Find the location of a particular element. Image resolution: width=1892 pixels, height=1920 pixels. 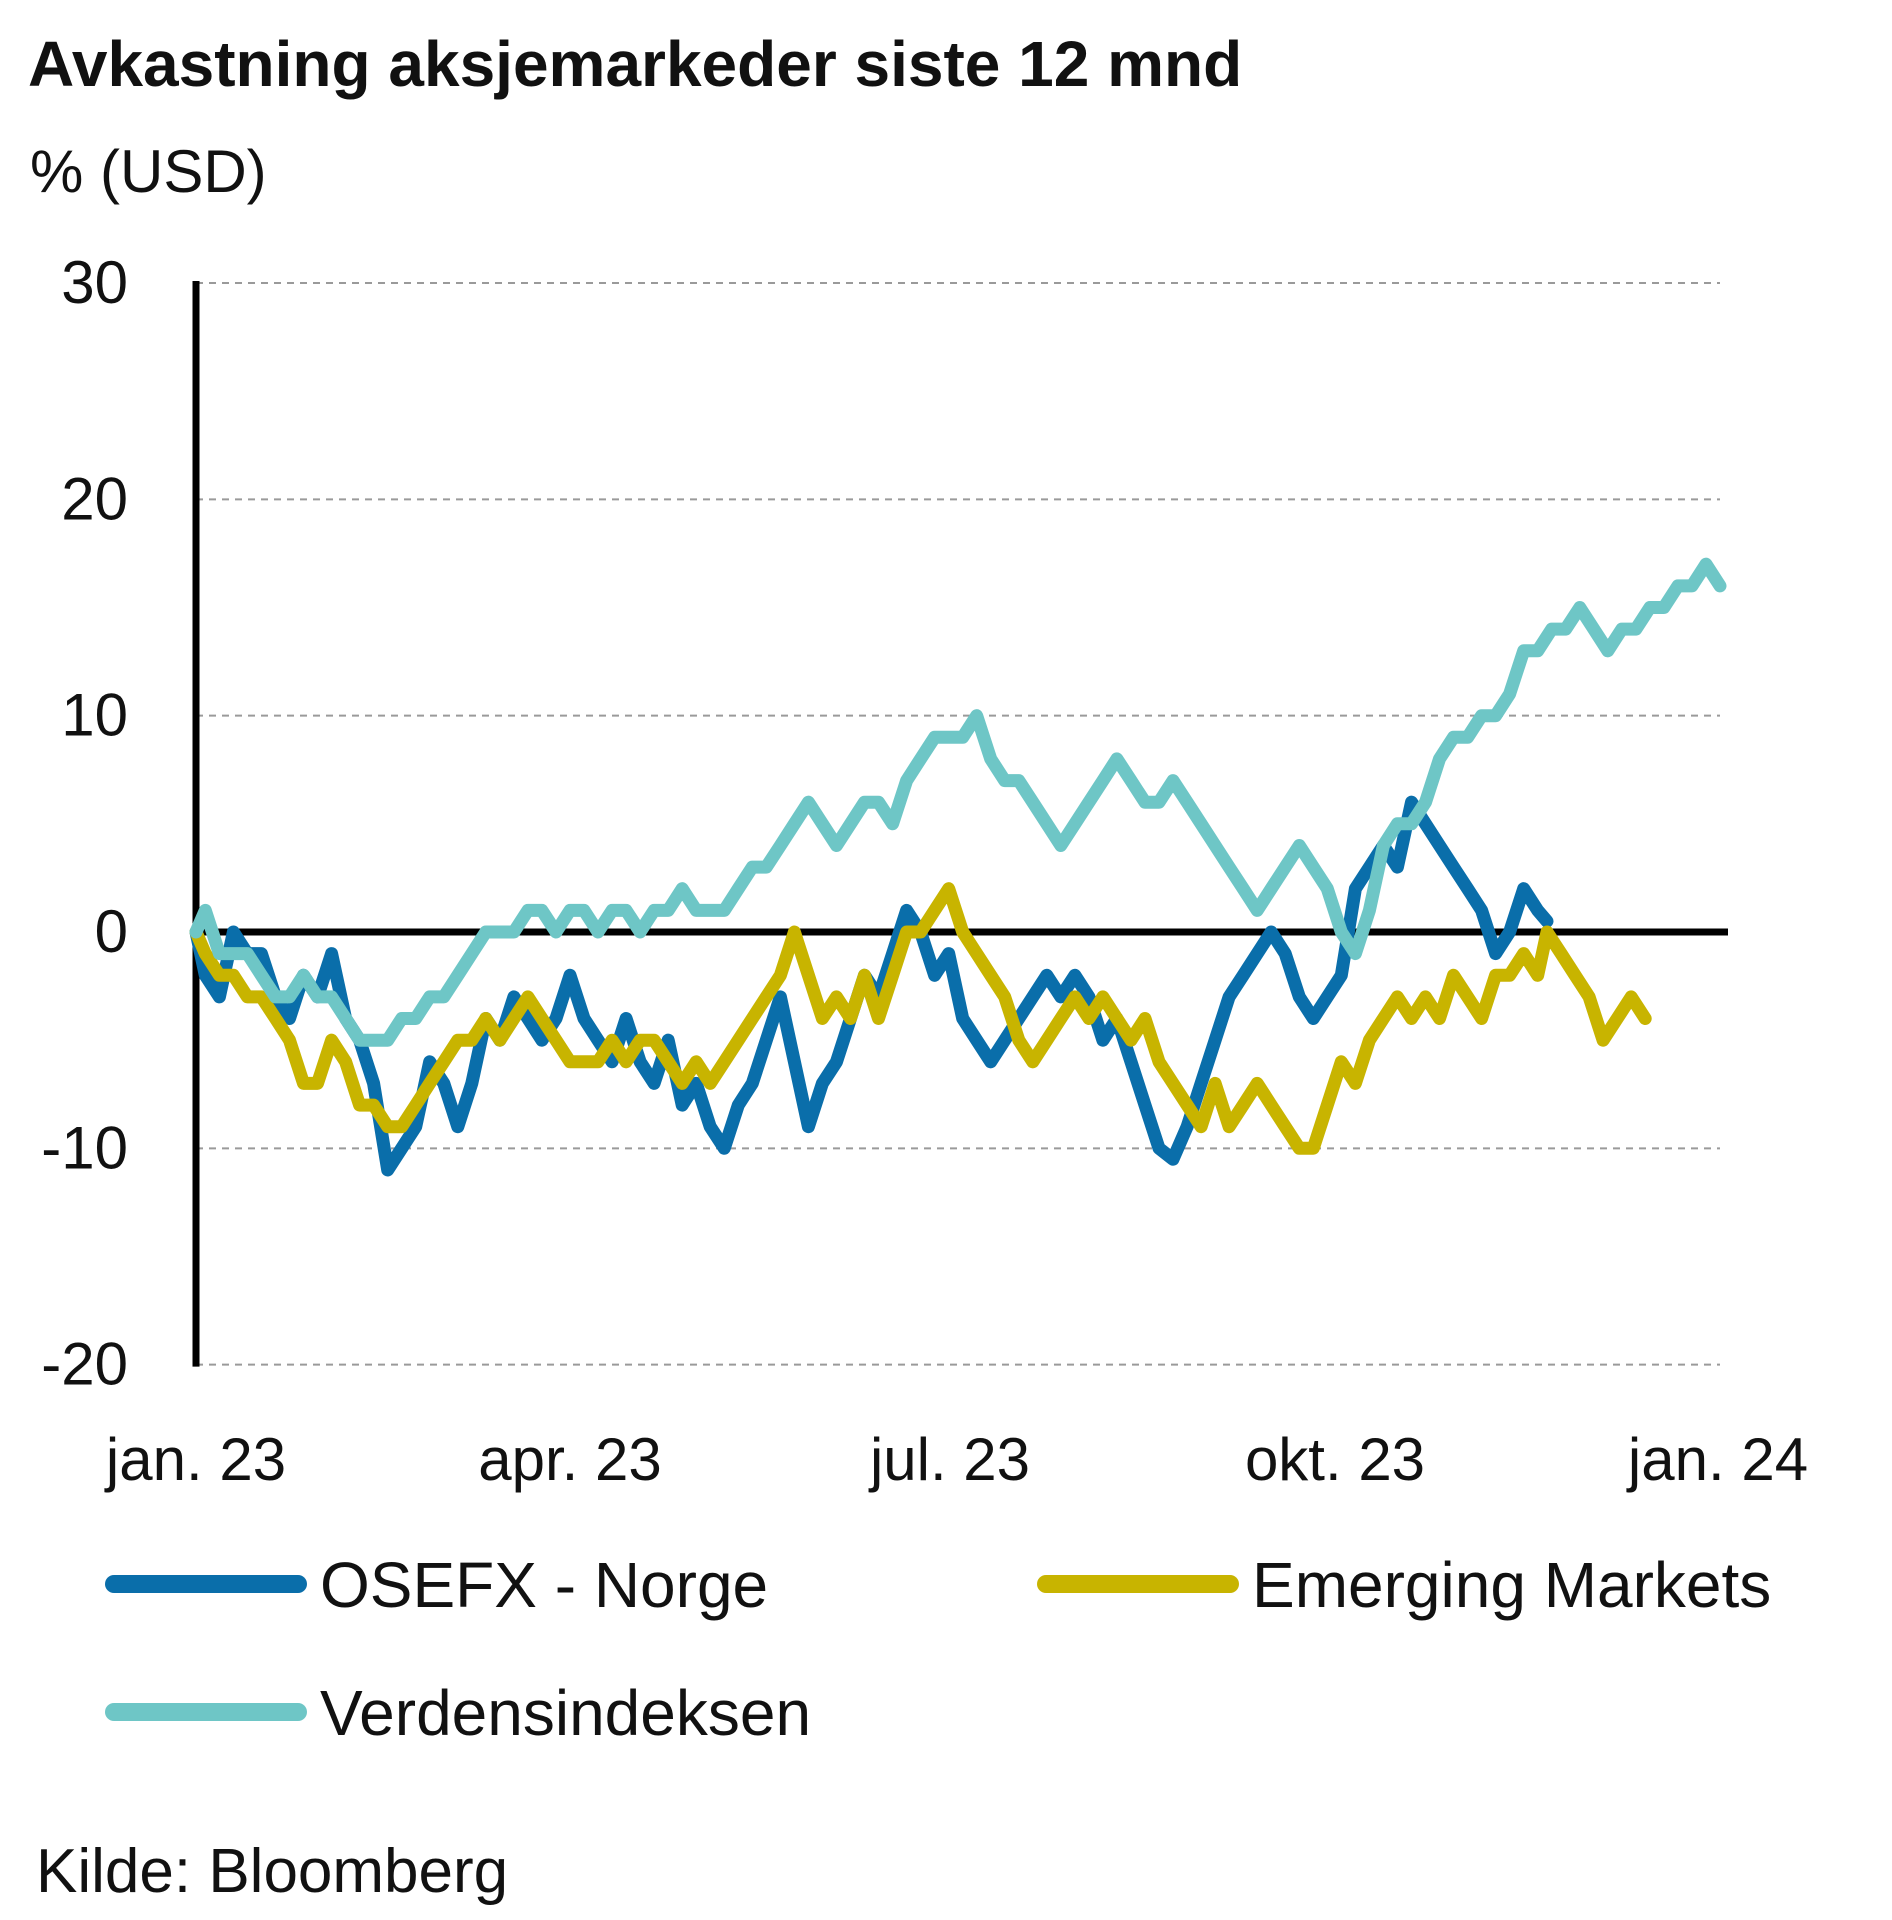

x-tick-label: jan. 23 is located at coordinates (195, 1459).